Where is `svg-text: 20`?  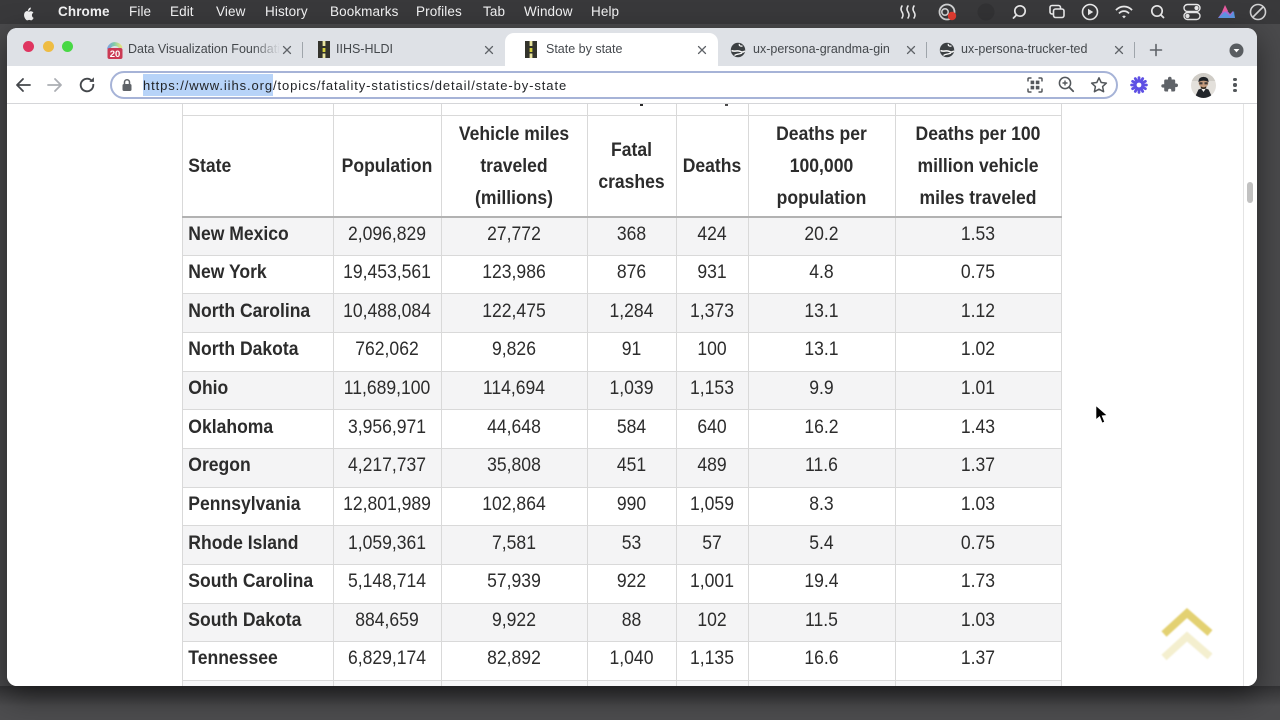 svg-text: 20 is located at coordinates (115, 54).